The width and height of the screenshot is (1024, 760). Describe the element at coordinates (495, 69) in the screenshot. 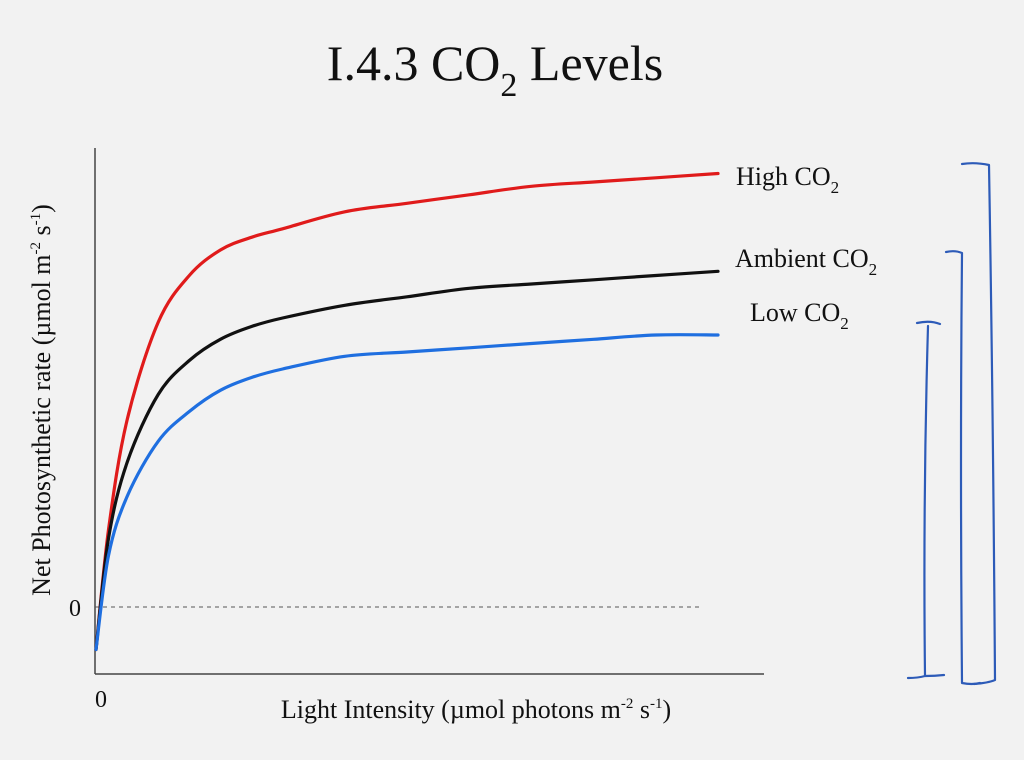

I see `chart-title: I.4.3 CO2 Levels` at that location.